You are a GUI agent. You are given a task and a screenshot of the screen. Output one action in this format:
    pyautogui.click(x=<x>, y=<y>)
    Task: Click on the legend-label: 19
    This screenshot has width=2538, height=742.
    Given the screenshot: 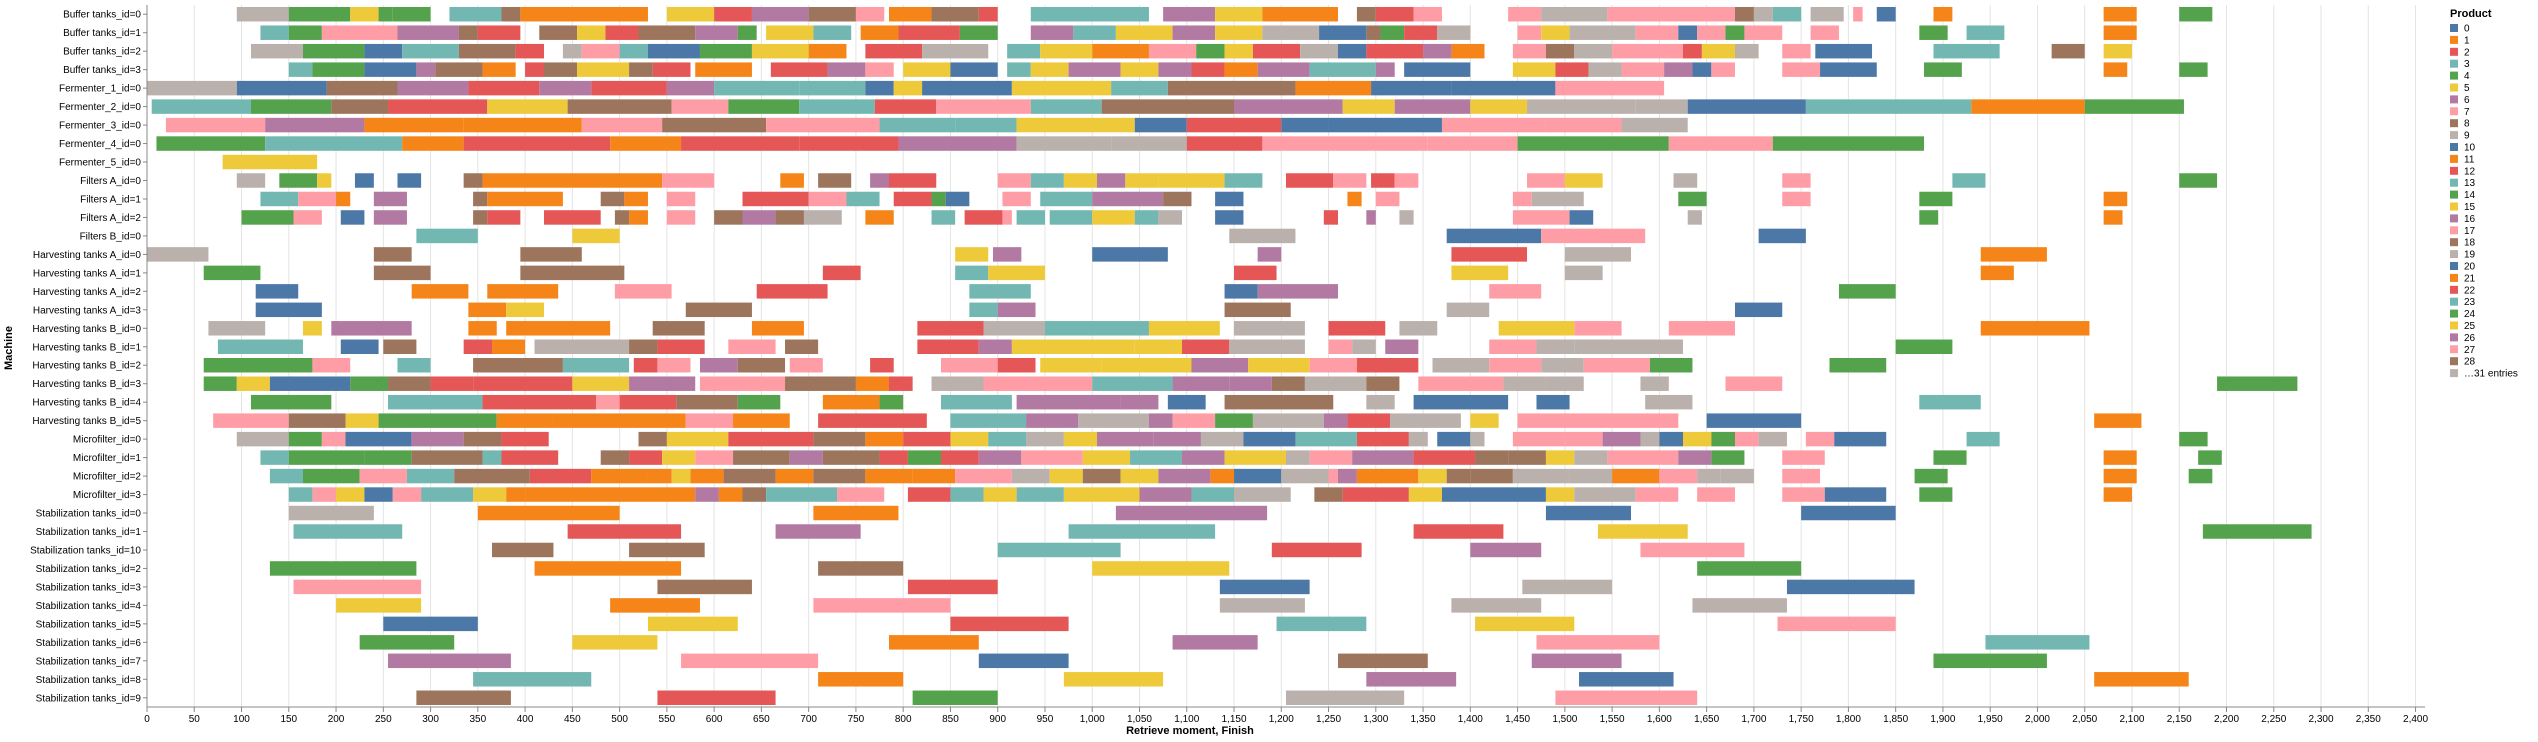 What is the action you would take?
    pyautogui.click(x=2470, y=255)
    